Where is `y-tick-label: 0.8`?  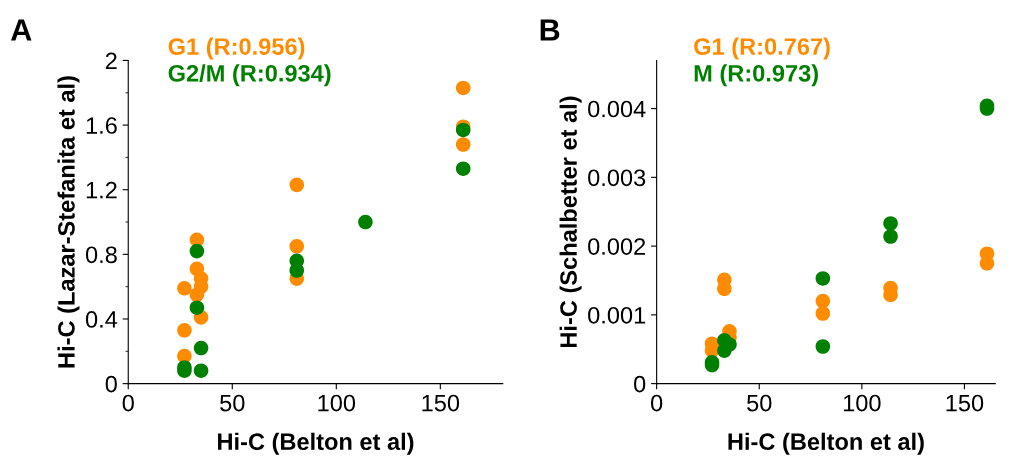
y-tick-label: 0.8 is located at coordinates (101, 255).